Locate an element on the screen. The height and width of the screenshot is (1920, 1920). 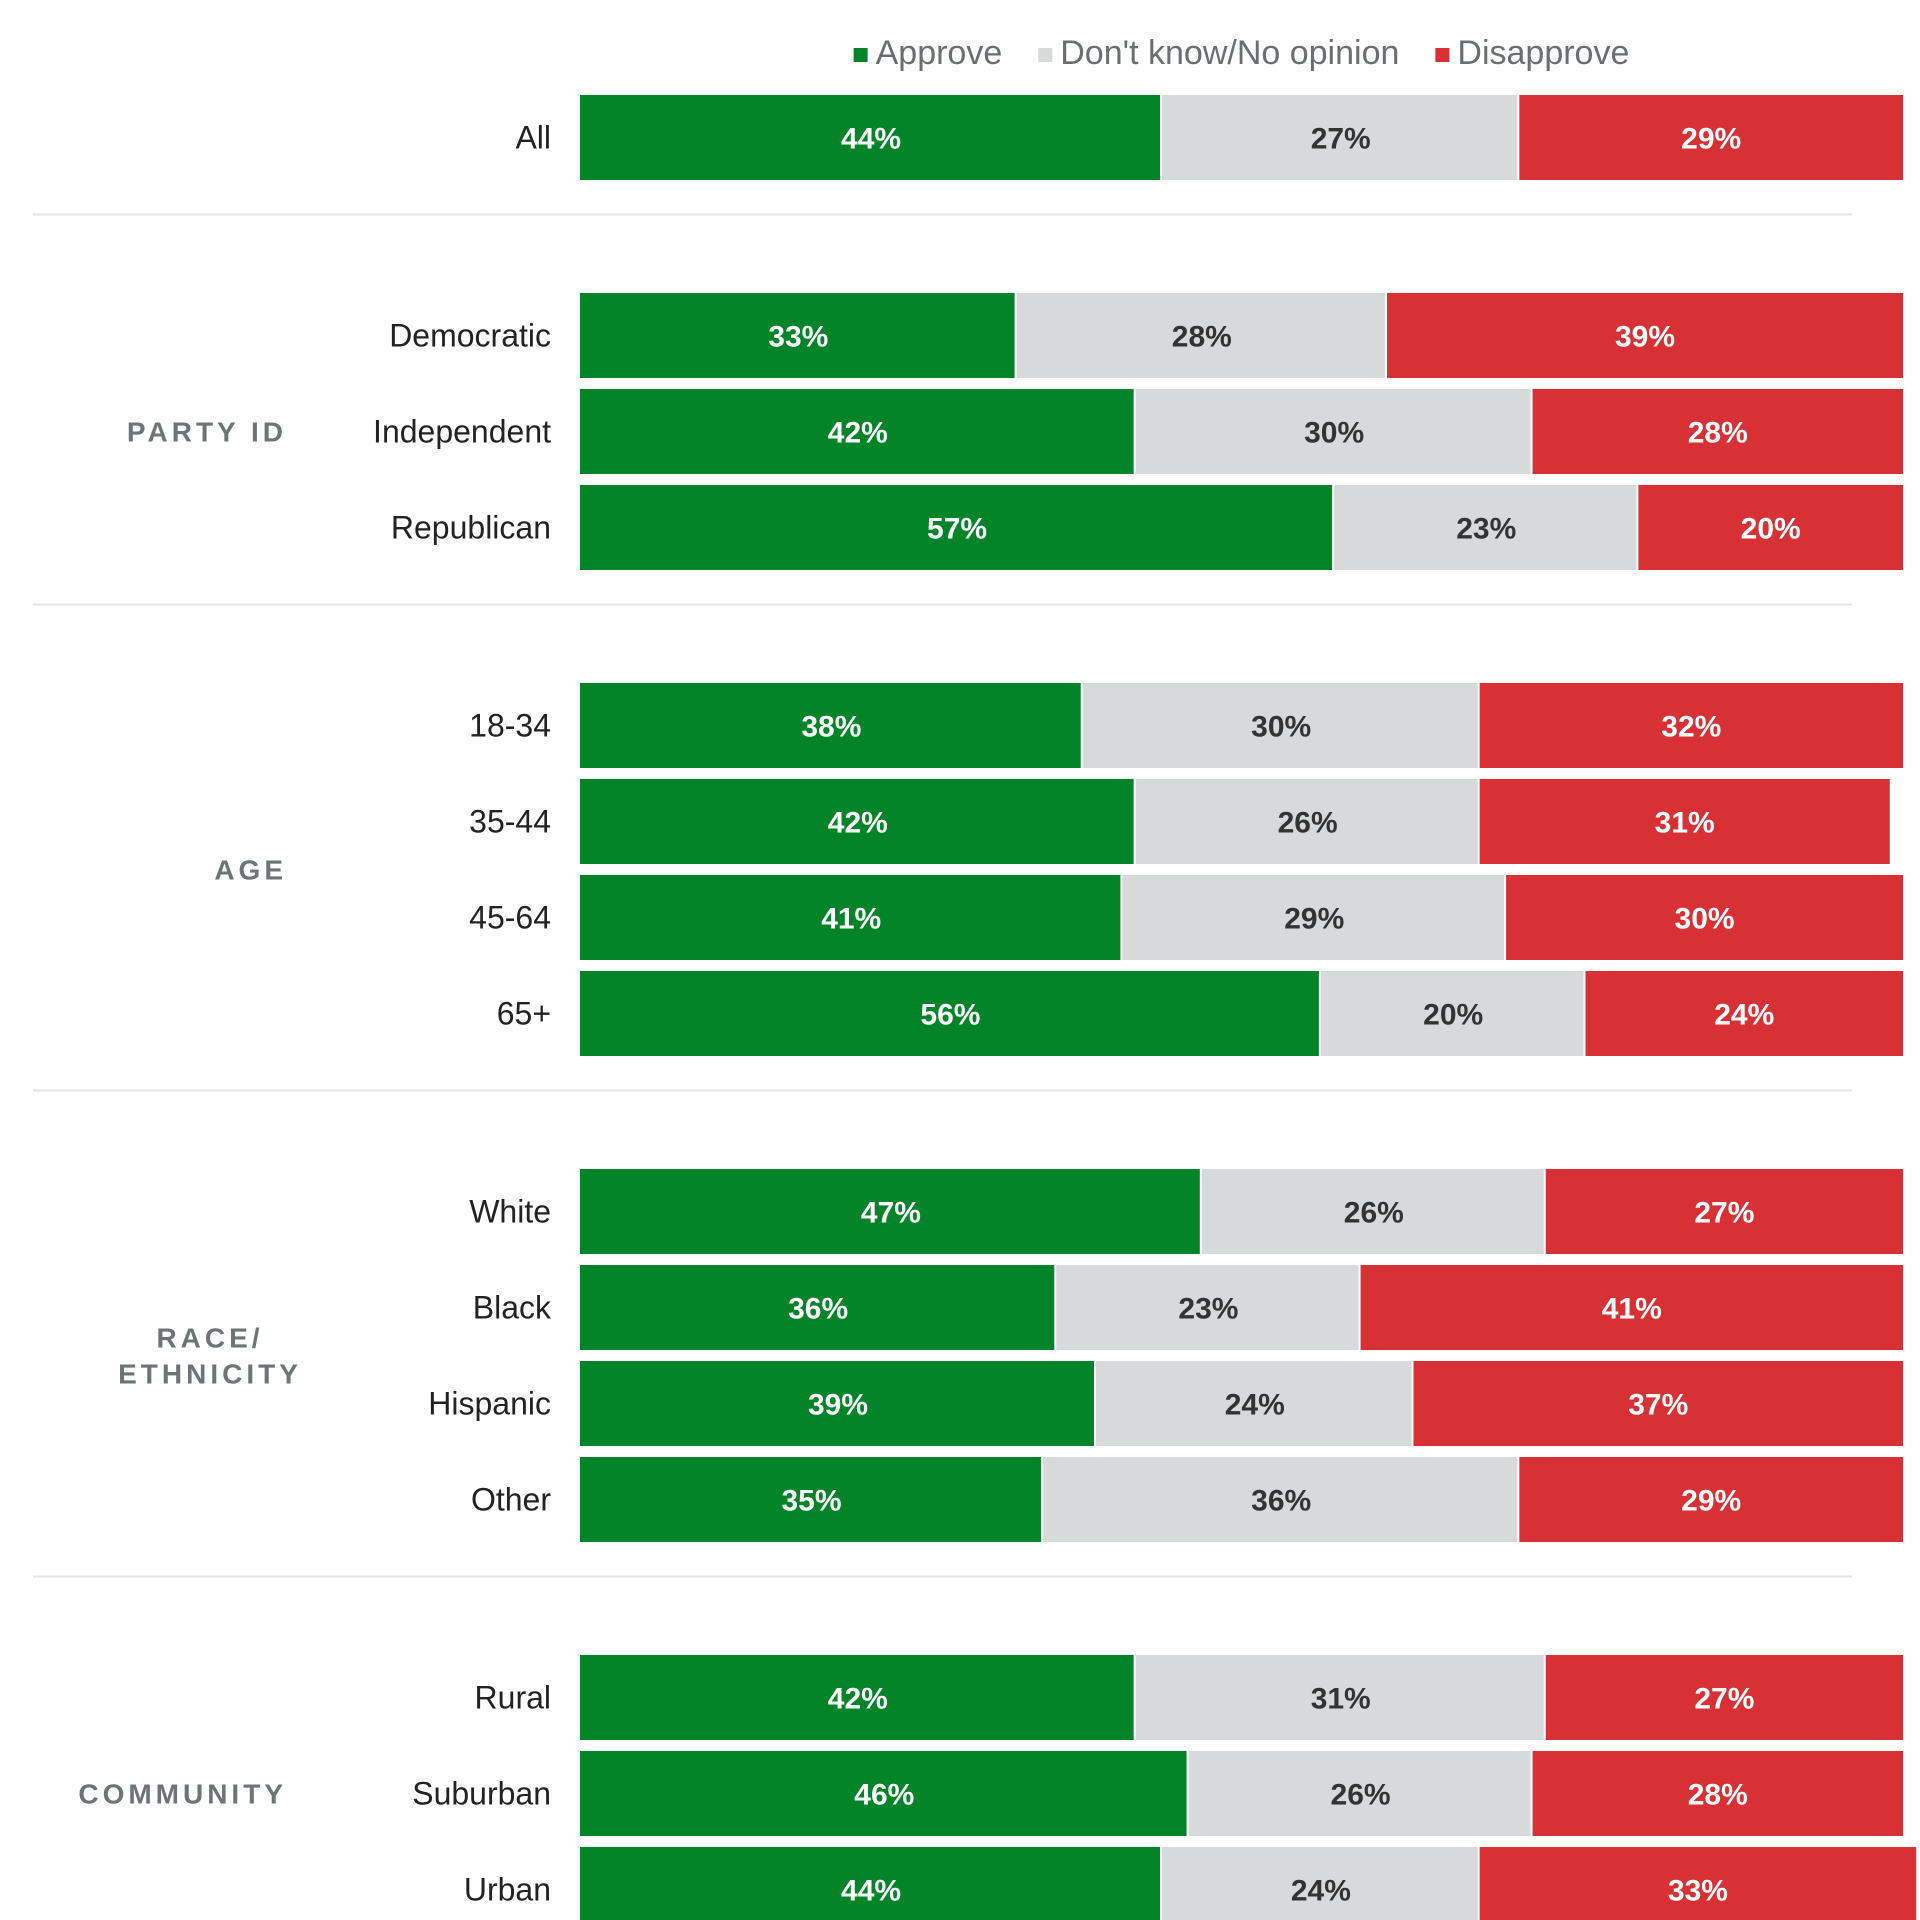
legend-label-approve: Approve is located at coordinates (939, 53).